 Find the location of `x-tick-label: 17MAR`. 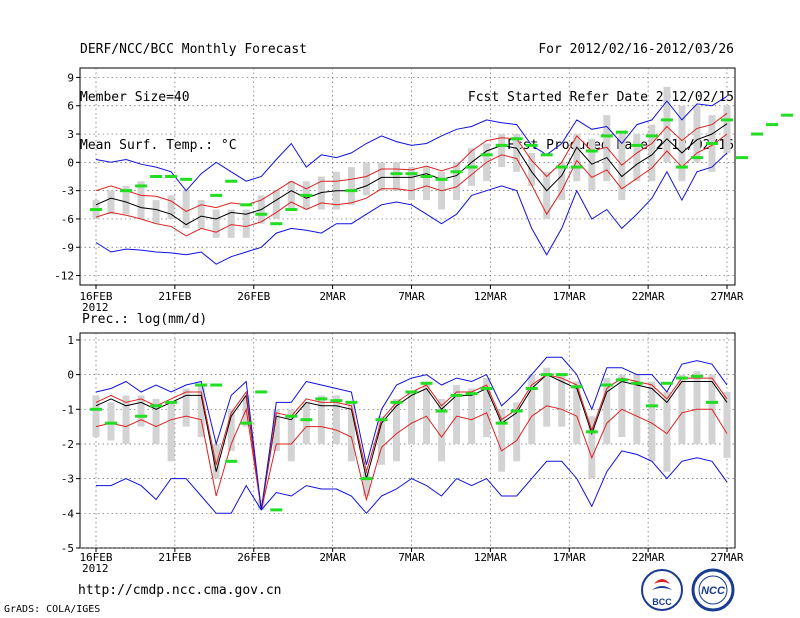

x-tick-label: 17MAR is located at coordinates (569, 557).